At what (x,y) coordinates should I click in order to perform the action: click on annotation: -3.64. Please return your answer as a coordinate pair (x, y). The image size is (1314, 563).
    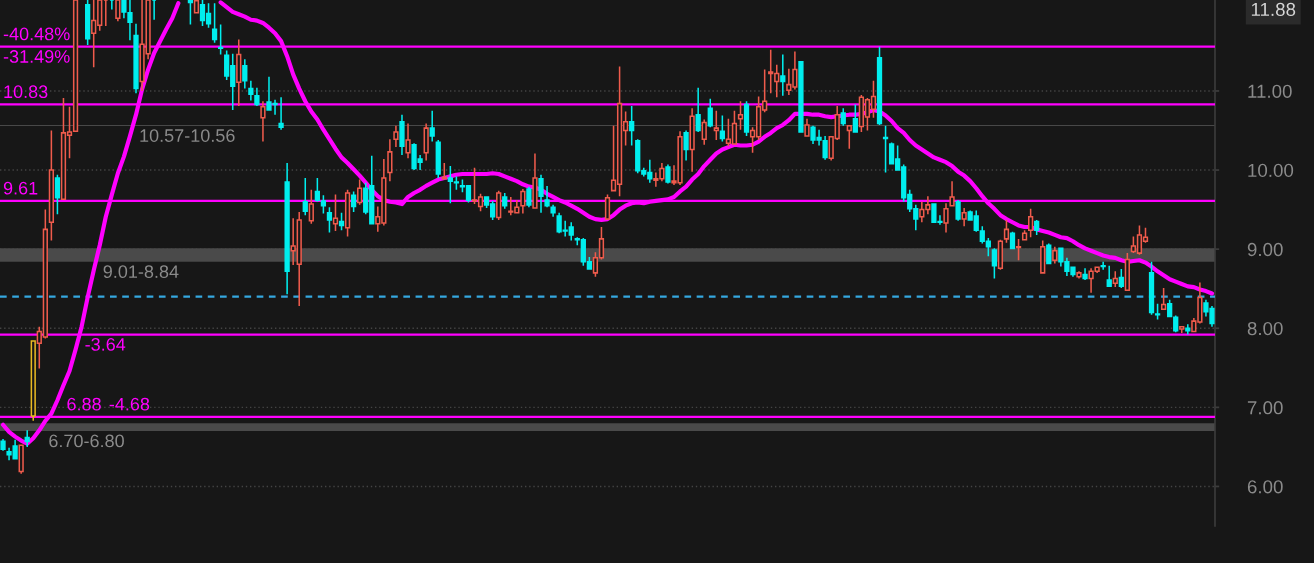
    Looking at the image, I should click on (105, 344).